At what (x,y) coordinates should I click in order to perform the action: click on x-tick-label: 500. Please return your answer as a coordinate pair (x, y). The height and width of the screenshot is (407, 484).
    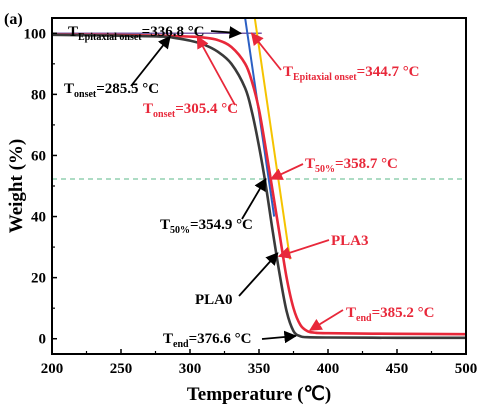
    Looking at the image, I should click on (466, 369).